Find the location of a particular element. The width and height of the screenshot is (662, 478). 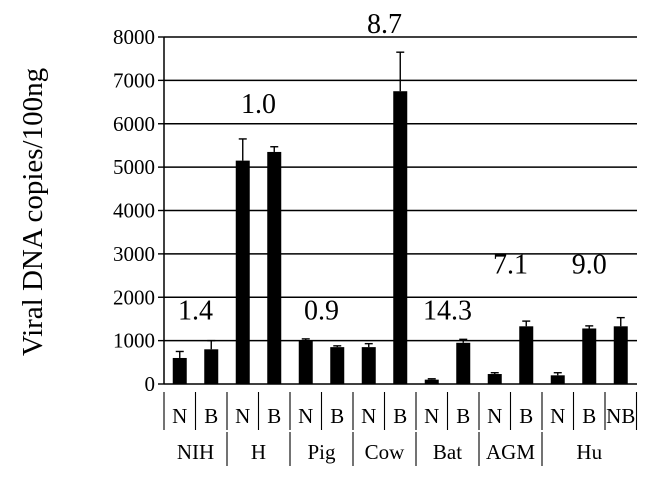

annotation-label: 1.0 is located at coordinates (258, 104).